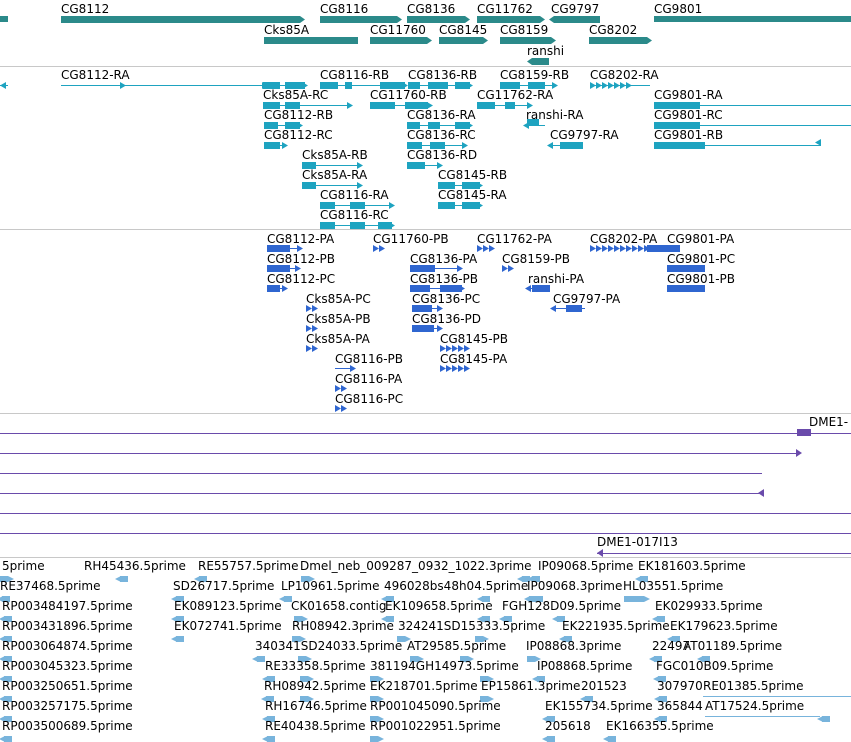  Describe the element at coordinates (299, 115) in the screenshot. I see `feature-label: CG8112-RB` at that location.